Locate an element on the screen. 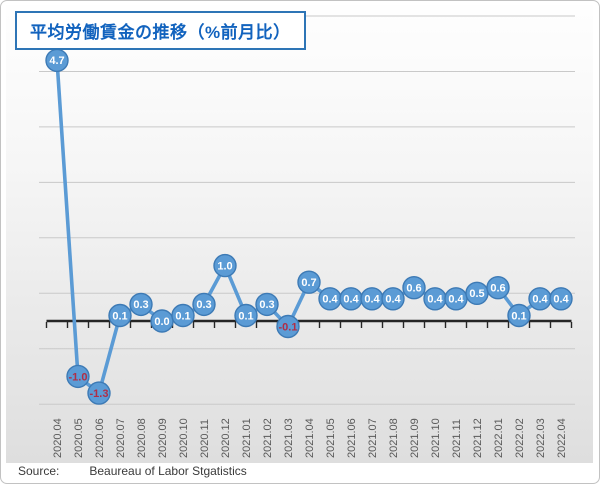  x-axis-label: 2022.01 is located at coordinates (499, 438).